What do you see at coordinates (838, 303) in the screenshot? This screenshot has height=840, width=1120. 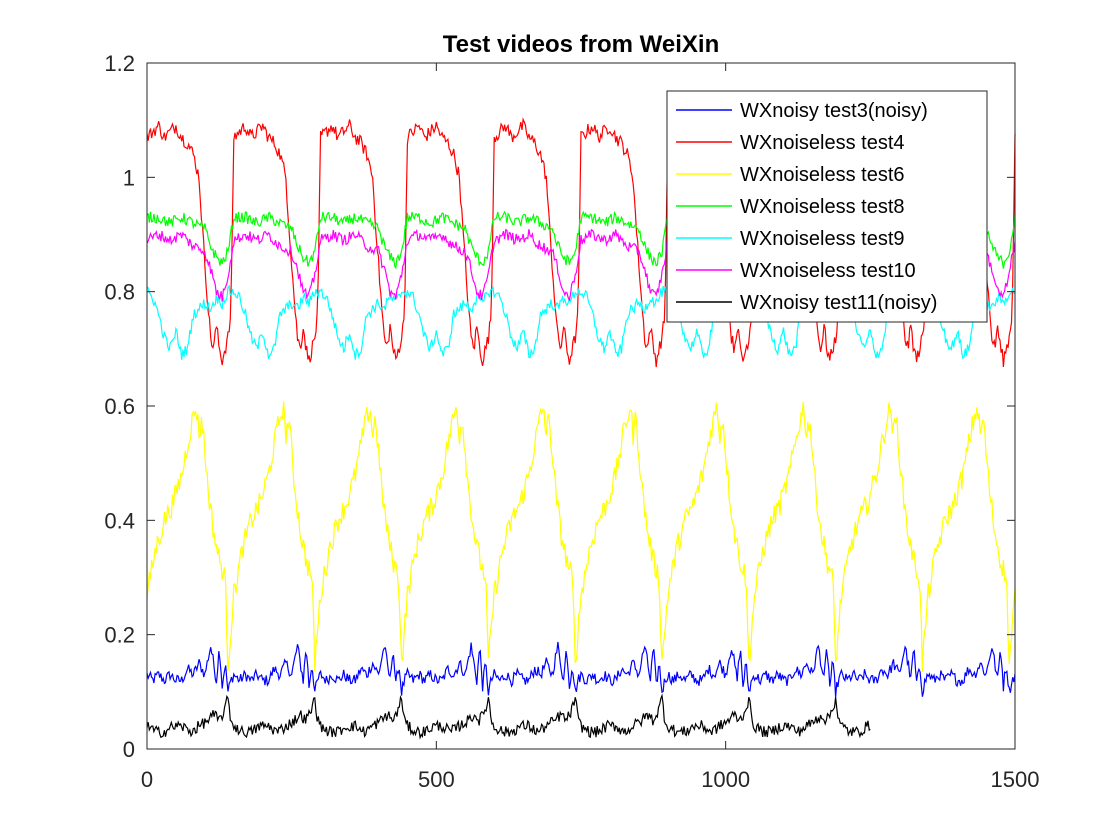 I see `legend-label: WXnoisy test11(noisy)` at bounding box center [838, 303].